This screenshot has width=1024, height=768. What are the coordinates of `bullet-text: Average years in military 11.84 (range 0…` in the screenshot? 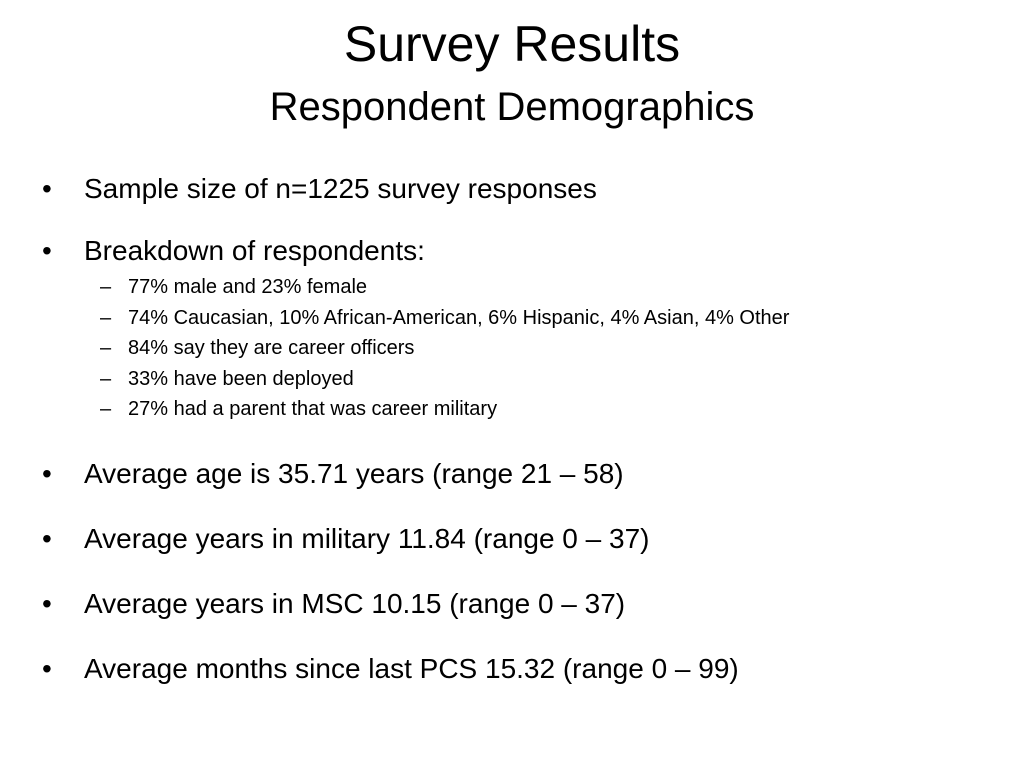 It's located at (367, 538).